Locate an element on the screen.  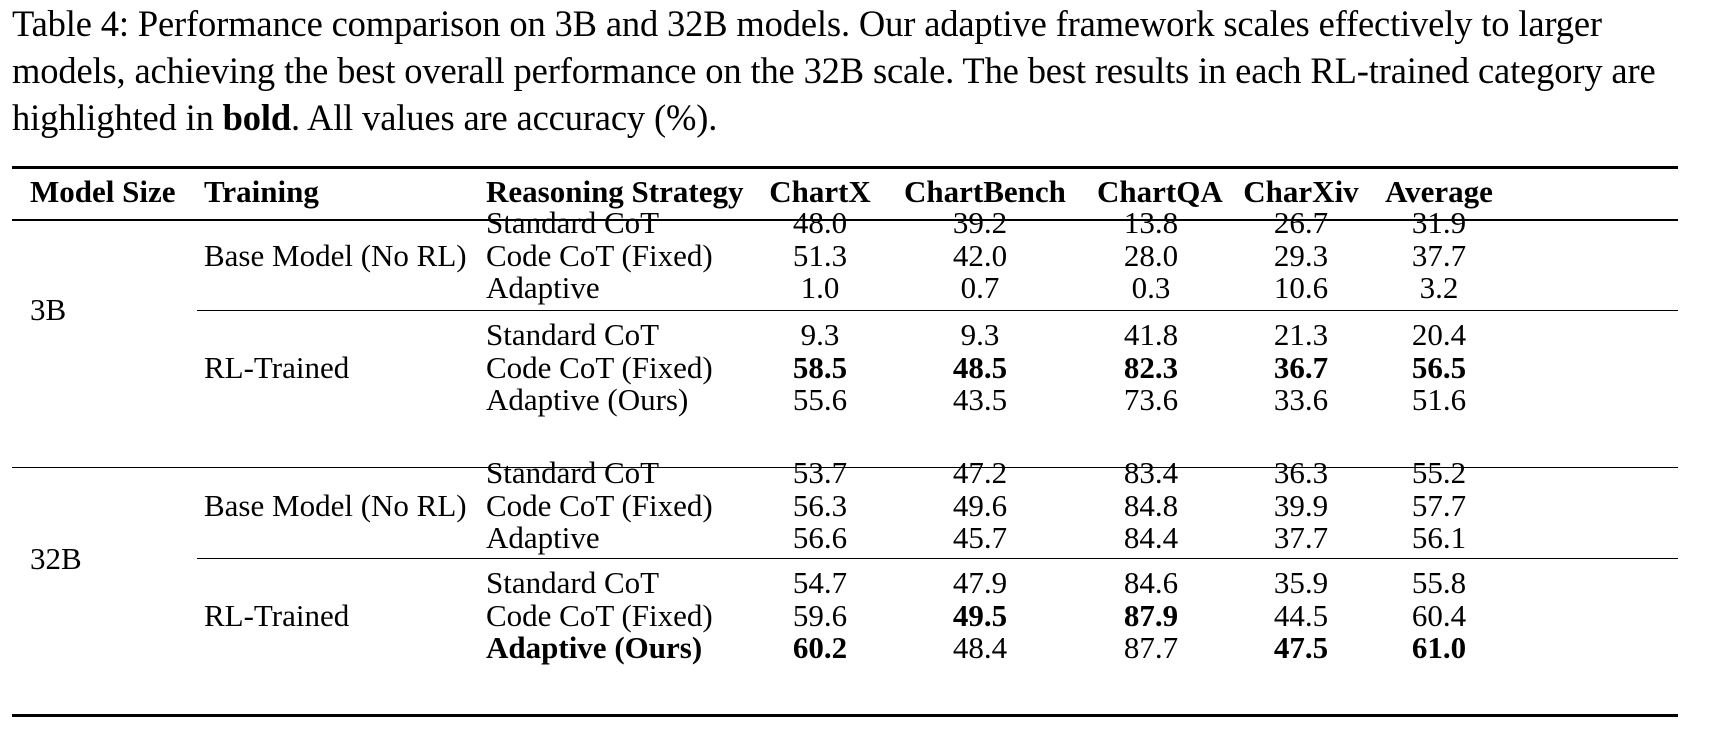
value-cell: 13.8 is located at coordinates (1151, 222).